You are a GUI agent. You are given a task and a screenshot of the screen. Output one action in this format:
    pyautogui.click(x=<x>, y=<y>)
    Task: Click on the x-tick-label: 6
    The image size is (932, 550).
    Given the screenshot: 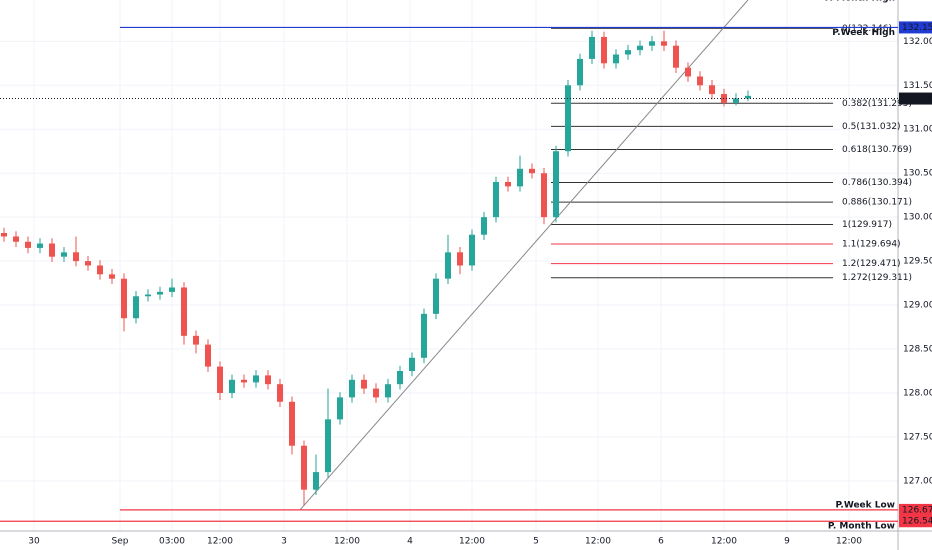 What is the action you would take?
    pyautogui.click(x=661, y=542)
    